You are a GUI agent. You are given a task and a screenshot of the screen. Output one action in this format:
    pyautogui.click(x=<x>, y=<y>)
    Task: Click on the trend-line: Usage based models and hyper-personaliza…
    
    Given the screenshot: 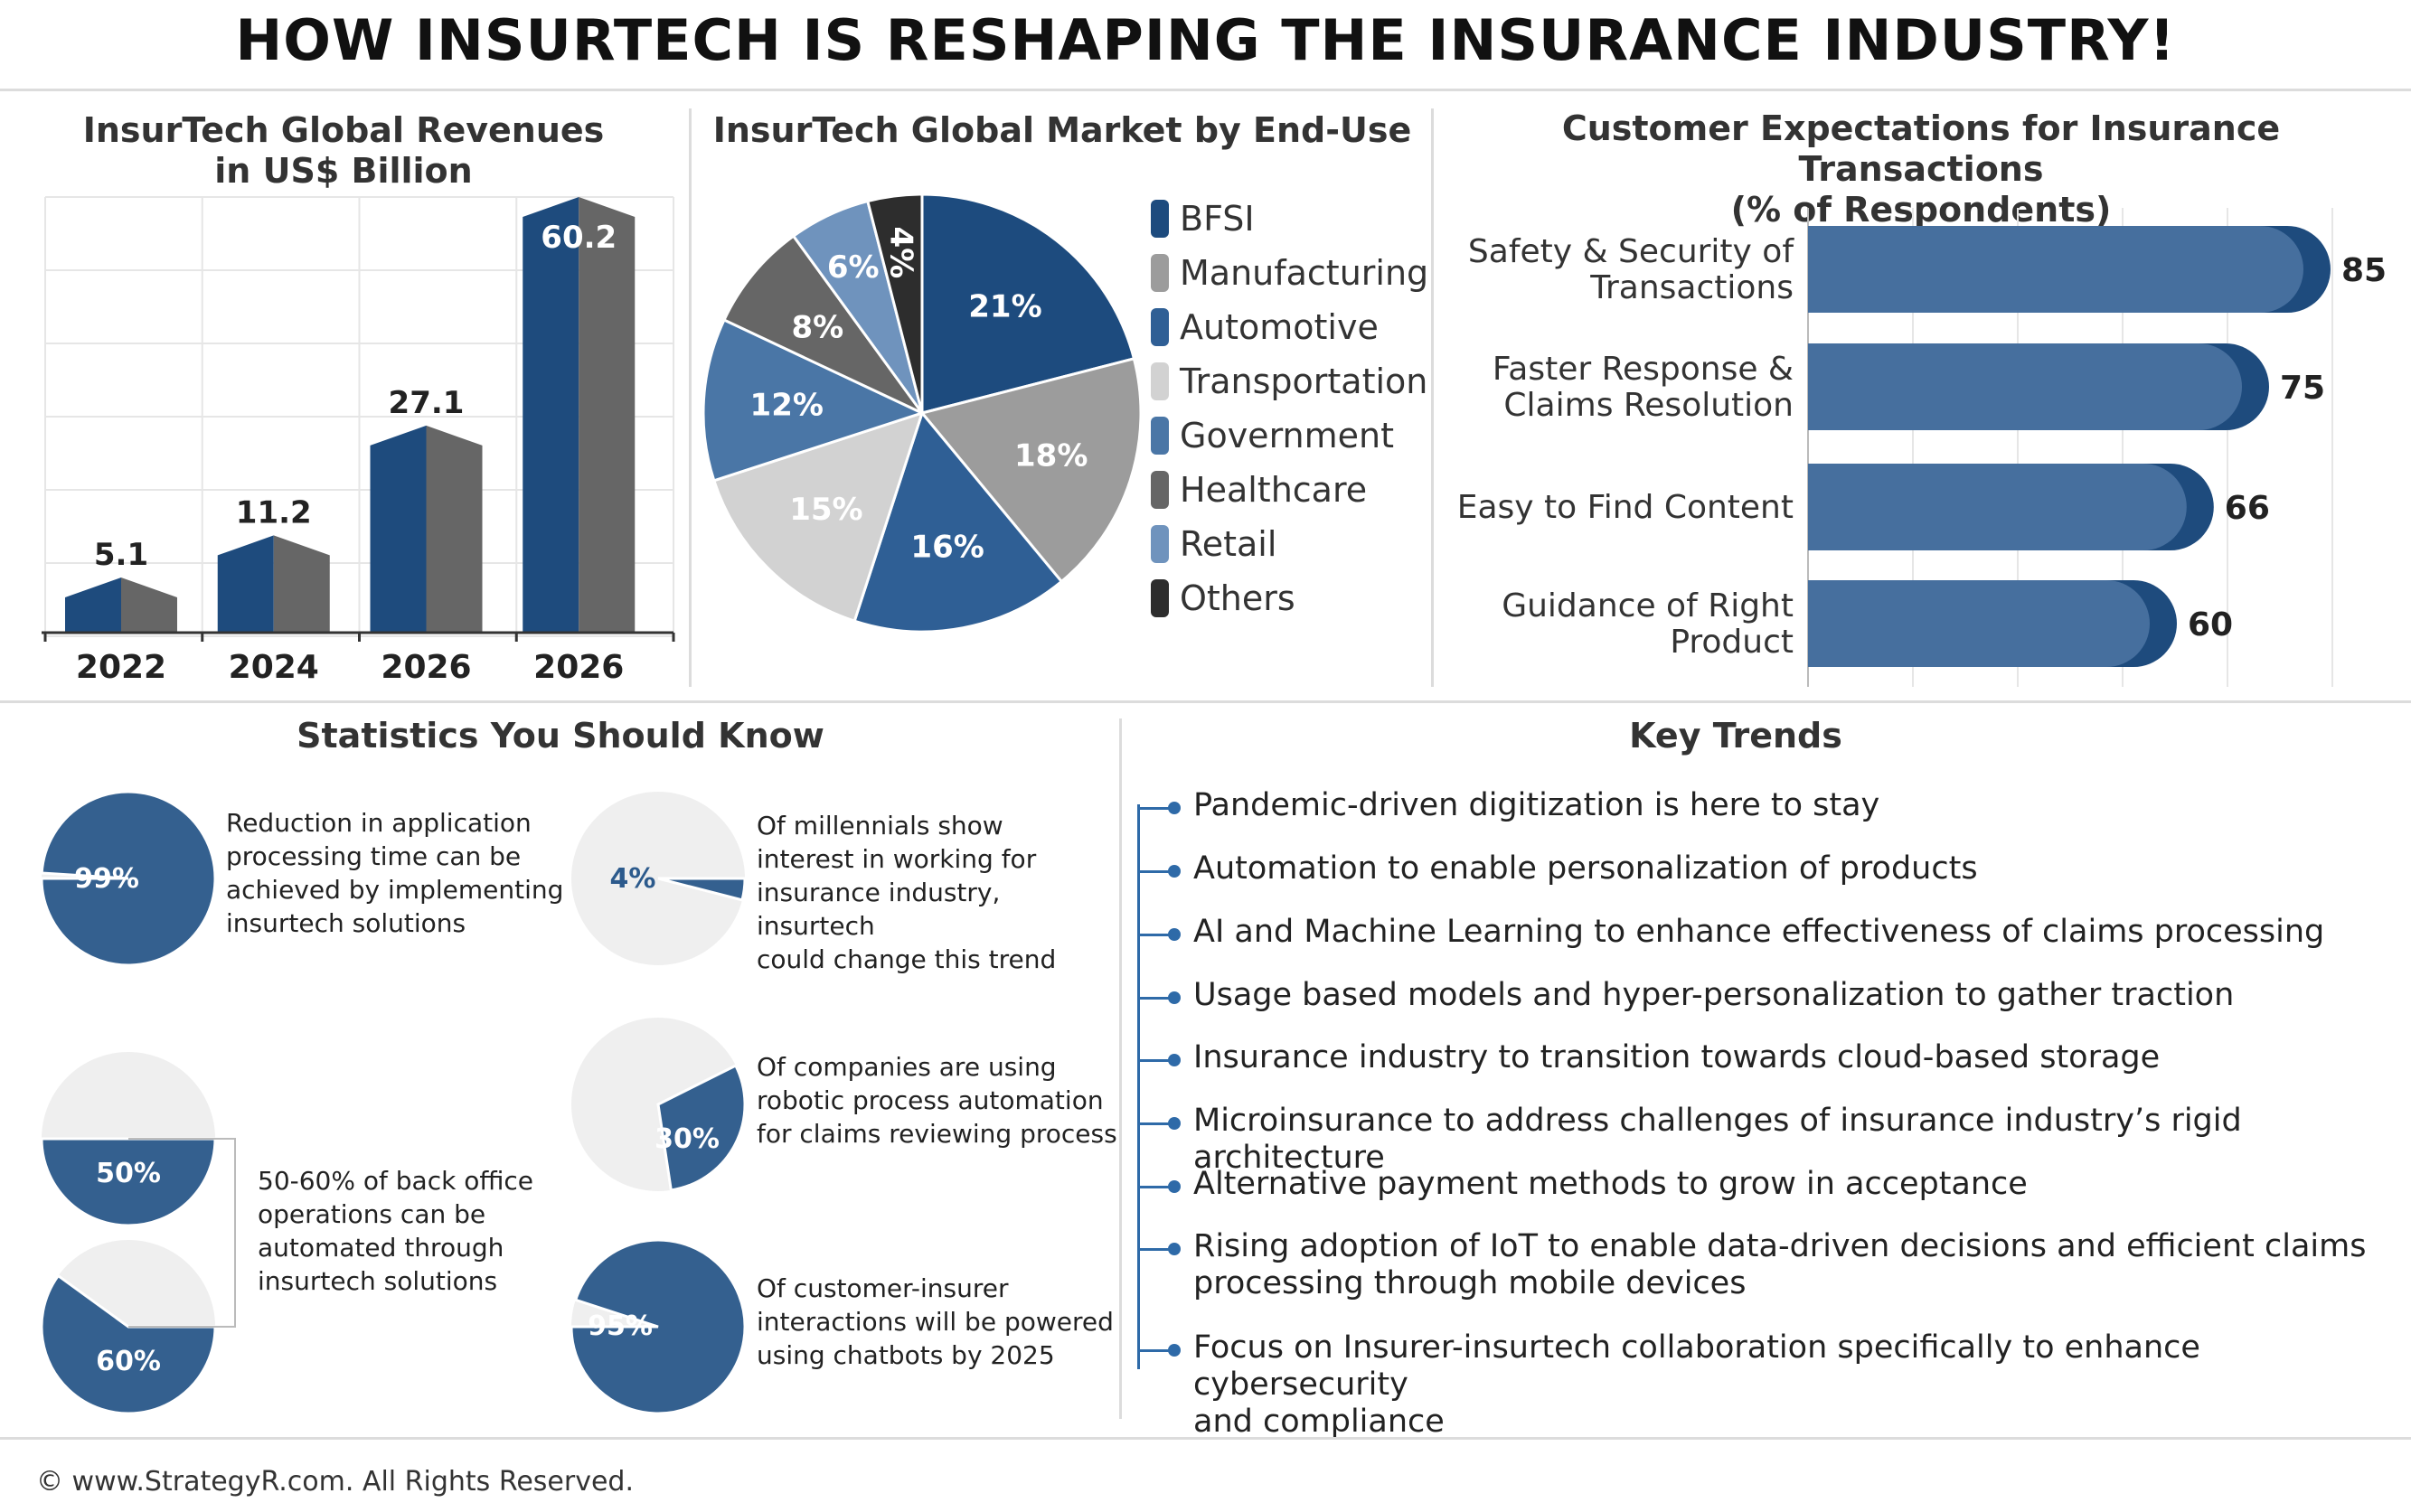 What is the action you would take?
    pyautogui.click(x=1714, y=995)
    